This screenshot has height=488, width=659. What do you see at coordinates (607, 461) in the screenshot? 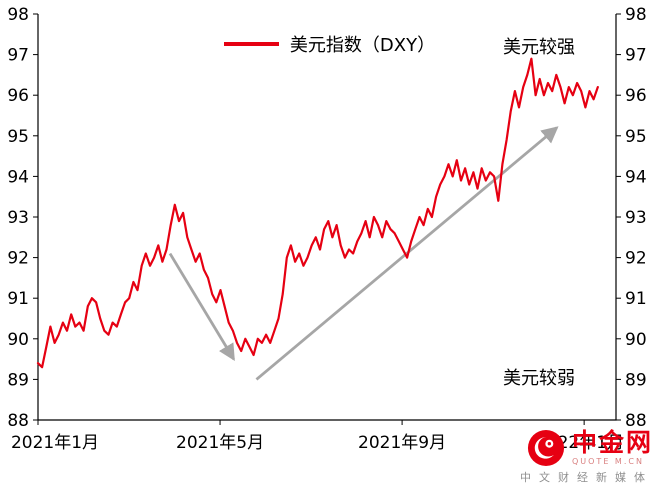
I see `watermark-sub: QUOTE M.CN` at bounding box center [607, 461].